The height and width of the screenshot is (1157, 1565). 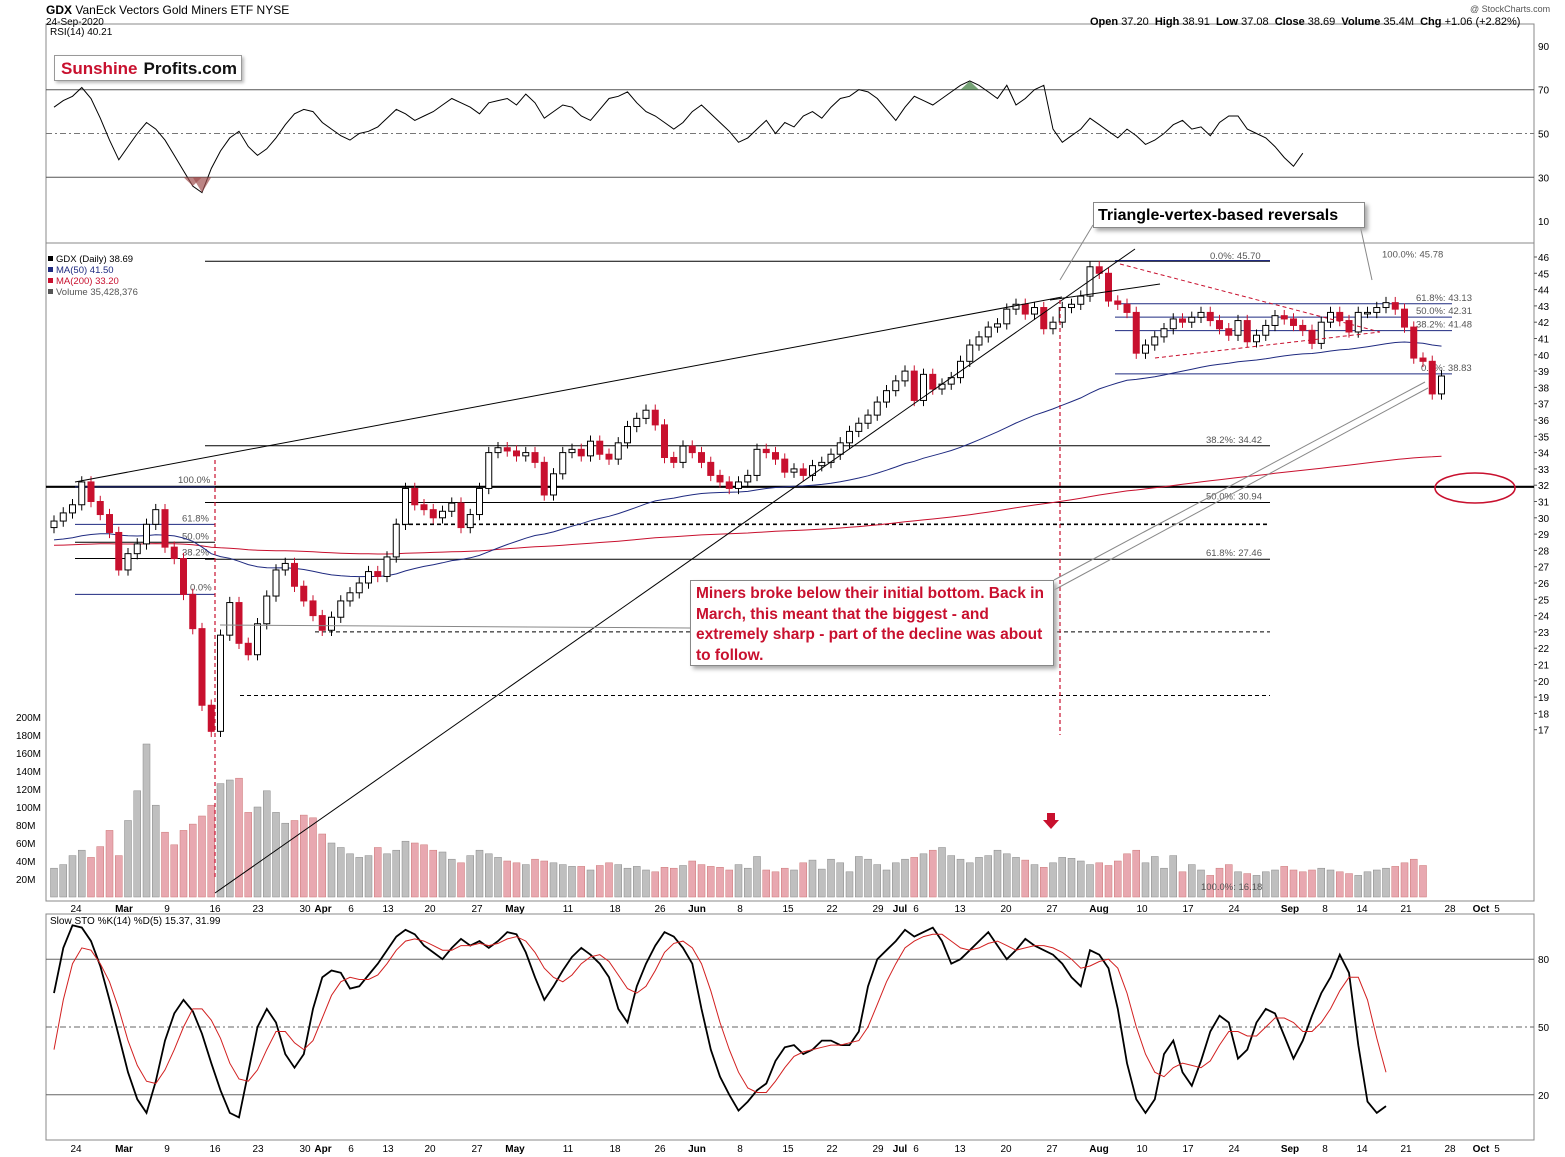 I want to click on stoch-x-label: Sep, so click(x=1290, y=1149).